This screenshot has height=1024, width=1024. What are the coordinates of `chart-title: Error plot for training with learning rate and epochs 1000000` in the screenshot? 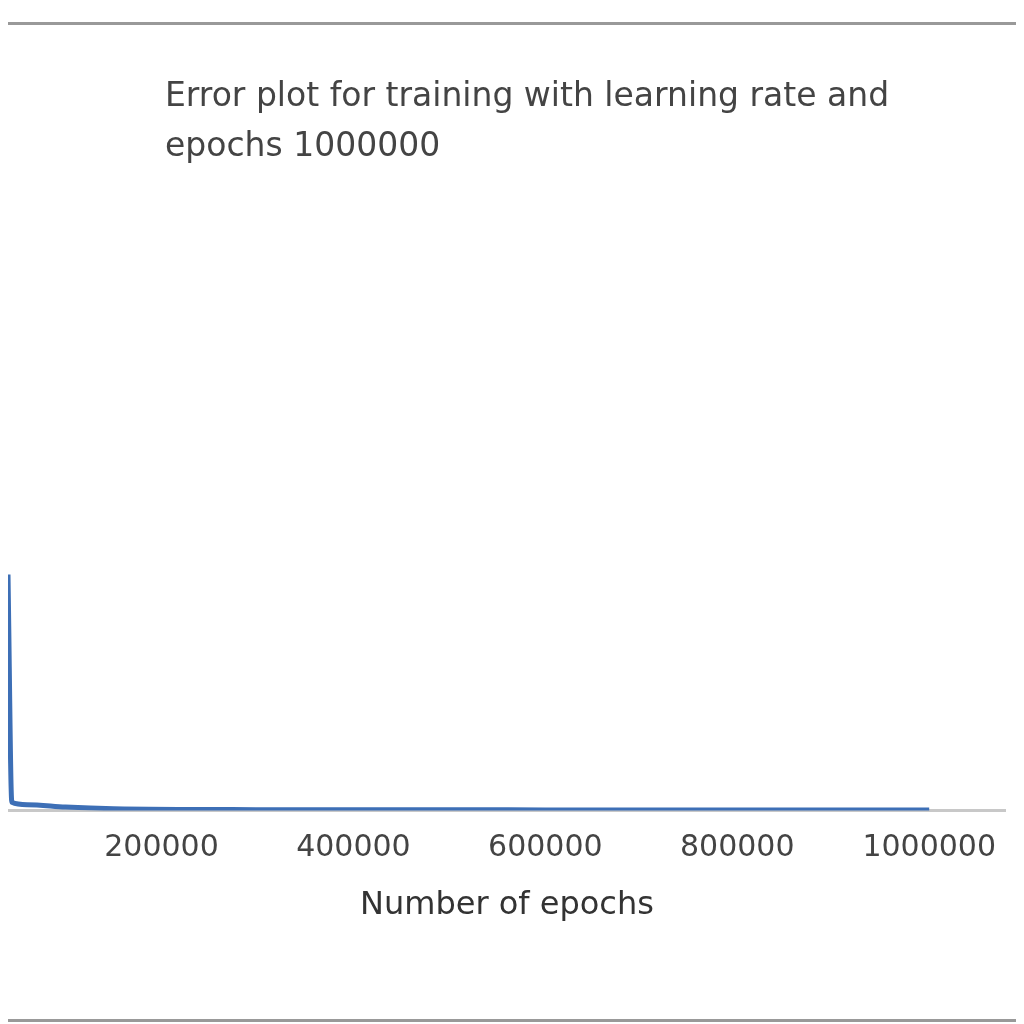 It's located at (528, 120).